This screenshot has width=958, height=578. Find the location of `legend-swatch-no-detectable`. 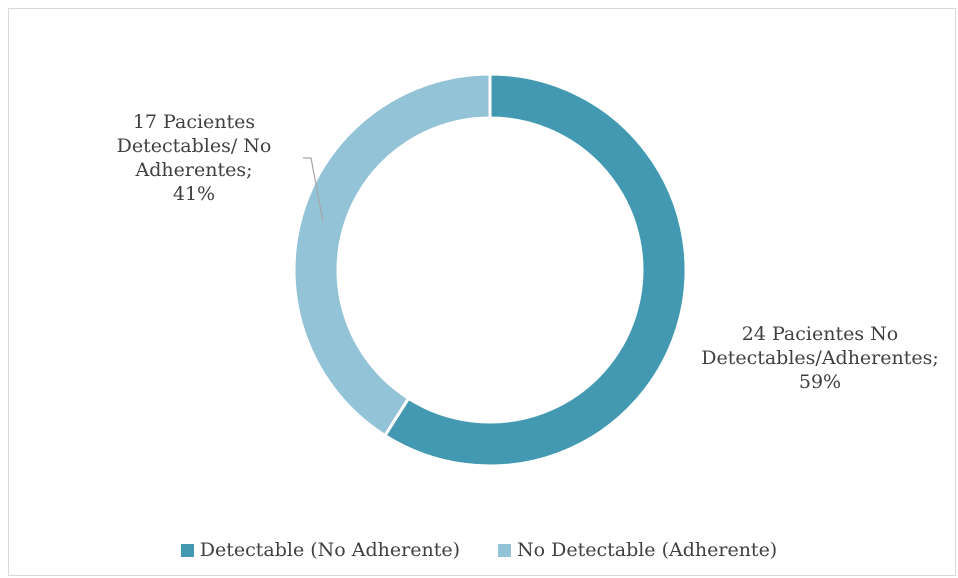

legend-swatch-no-detectable is located at coordinates (504, 550).